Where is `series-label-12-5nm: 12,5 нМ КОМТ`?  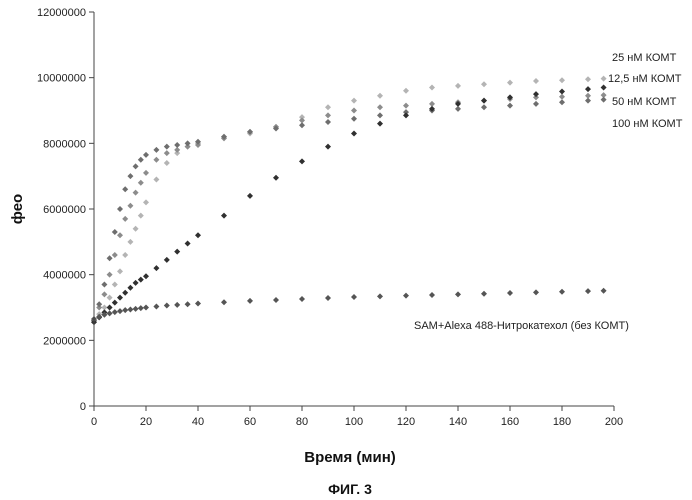 series-label-12-5nm: 12,5 нМ КОМТ is located at coordinates (645, 79).